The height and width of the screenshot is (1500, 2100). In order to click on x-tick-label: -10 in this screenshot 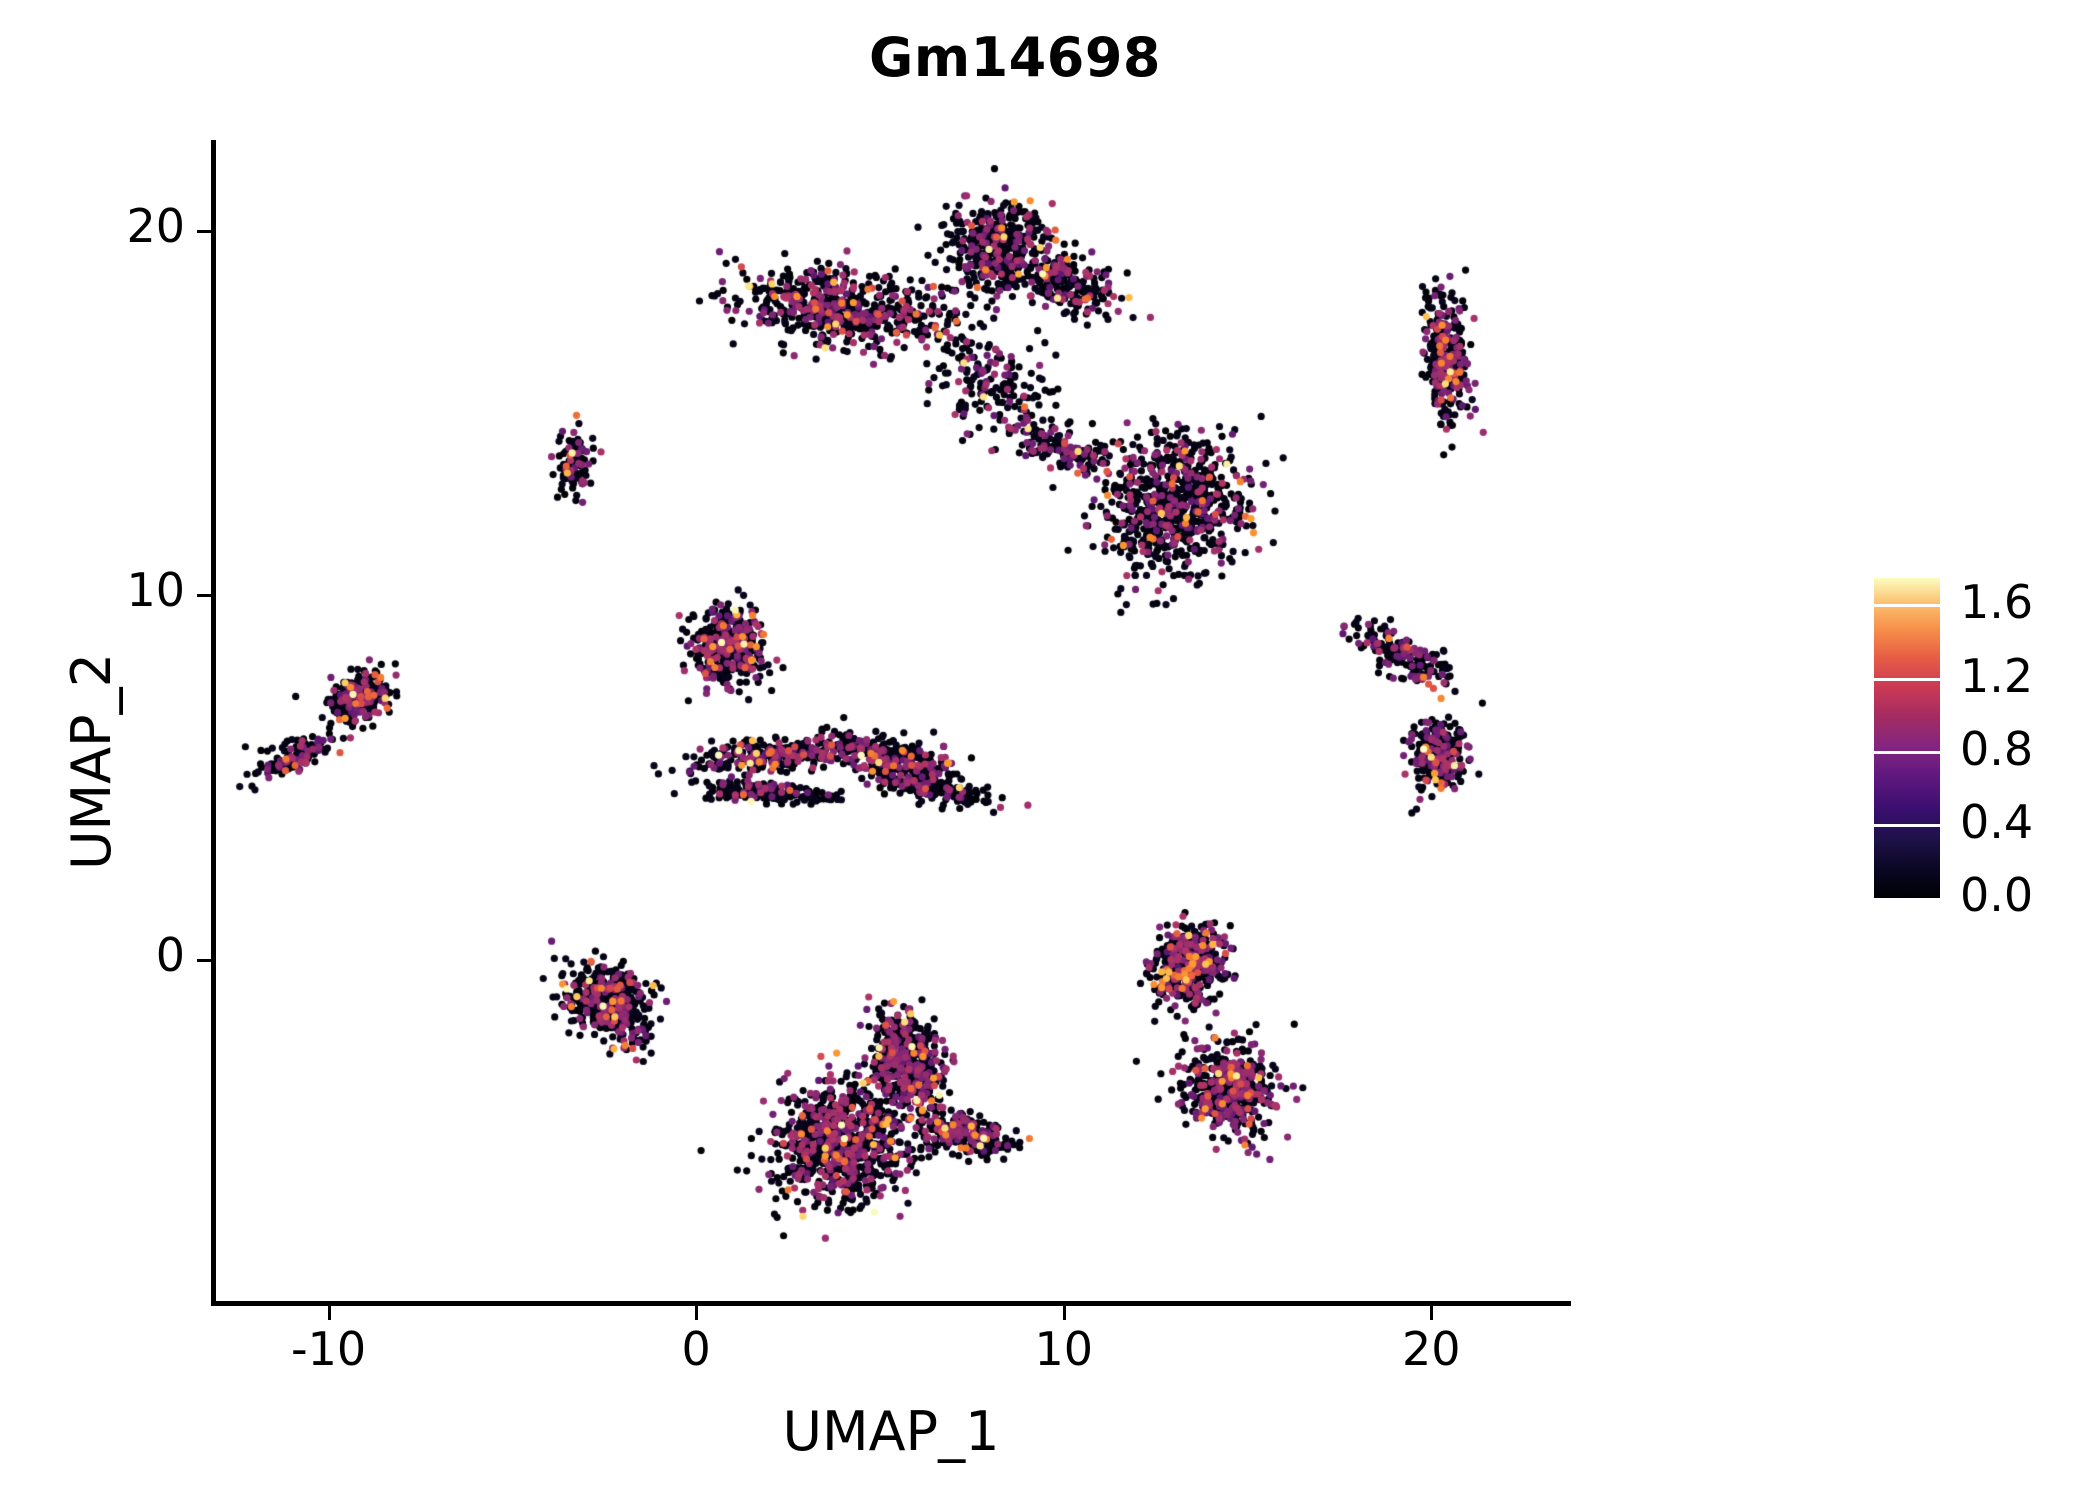, I will do `click(329, 1349)`.